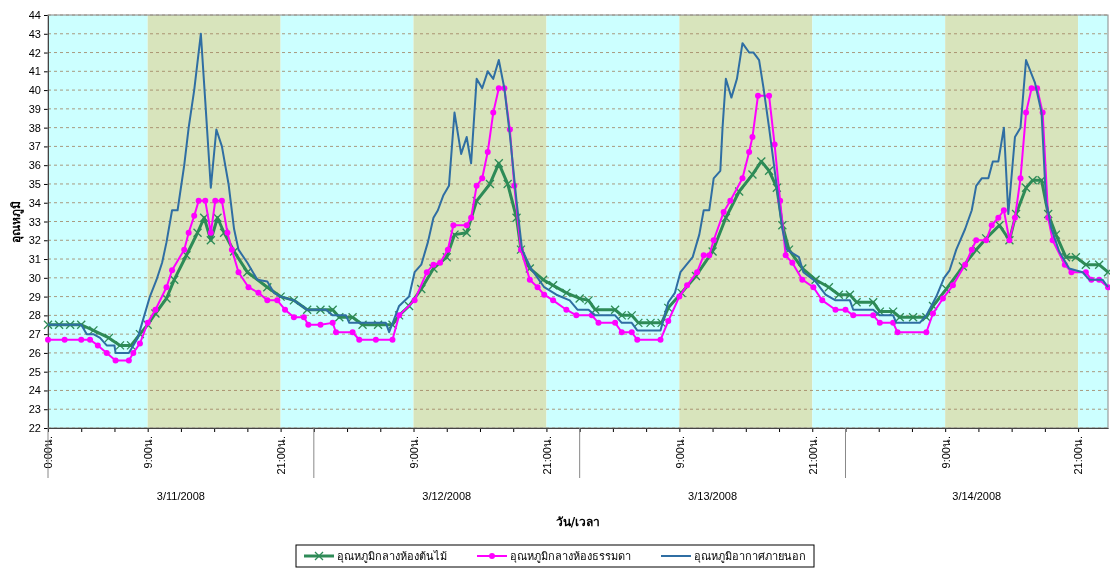 The width and height of the screenshot is (1110, 570). I want to click on y-tick-label: 25, so click(34, 371).